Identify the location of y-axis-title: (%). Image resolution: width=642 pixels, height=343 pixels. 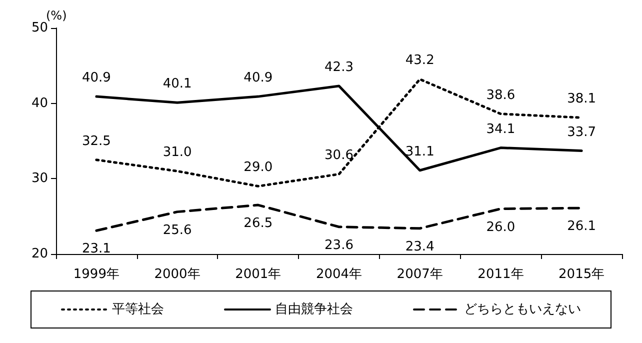
(56, 15).